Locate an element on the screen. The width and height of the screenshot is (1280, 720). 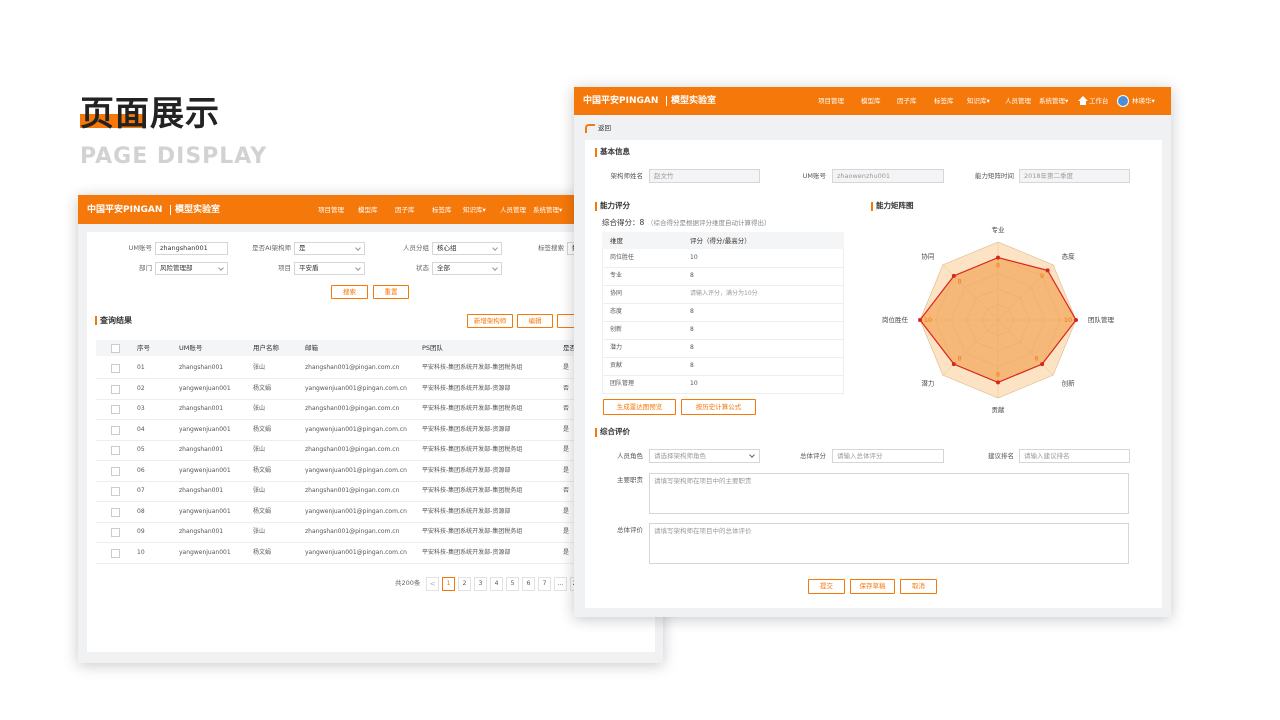
filter-select: 全部 is located at coordinates (467, 268).